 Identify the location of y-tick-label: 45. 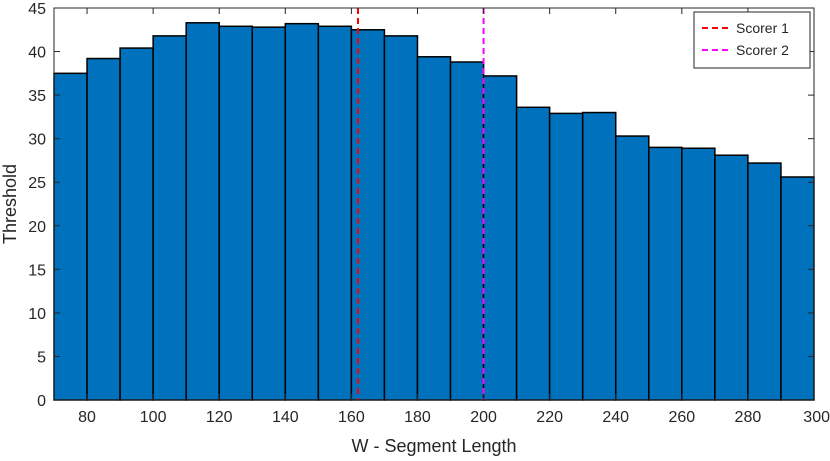
(37, 9).